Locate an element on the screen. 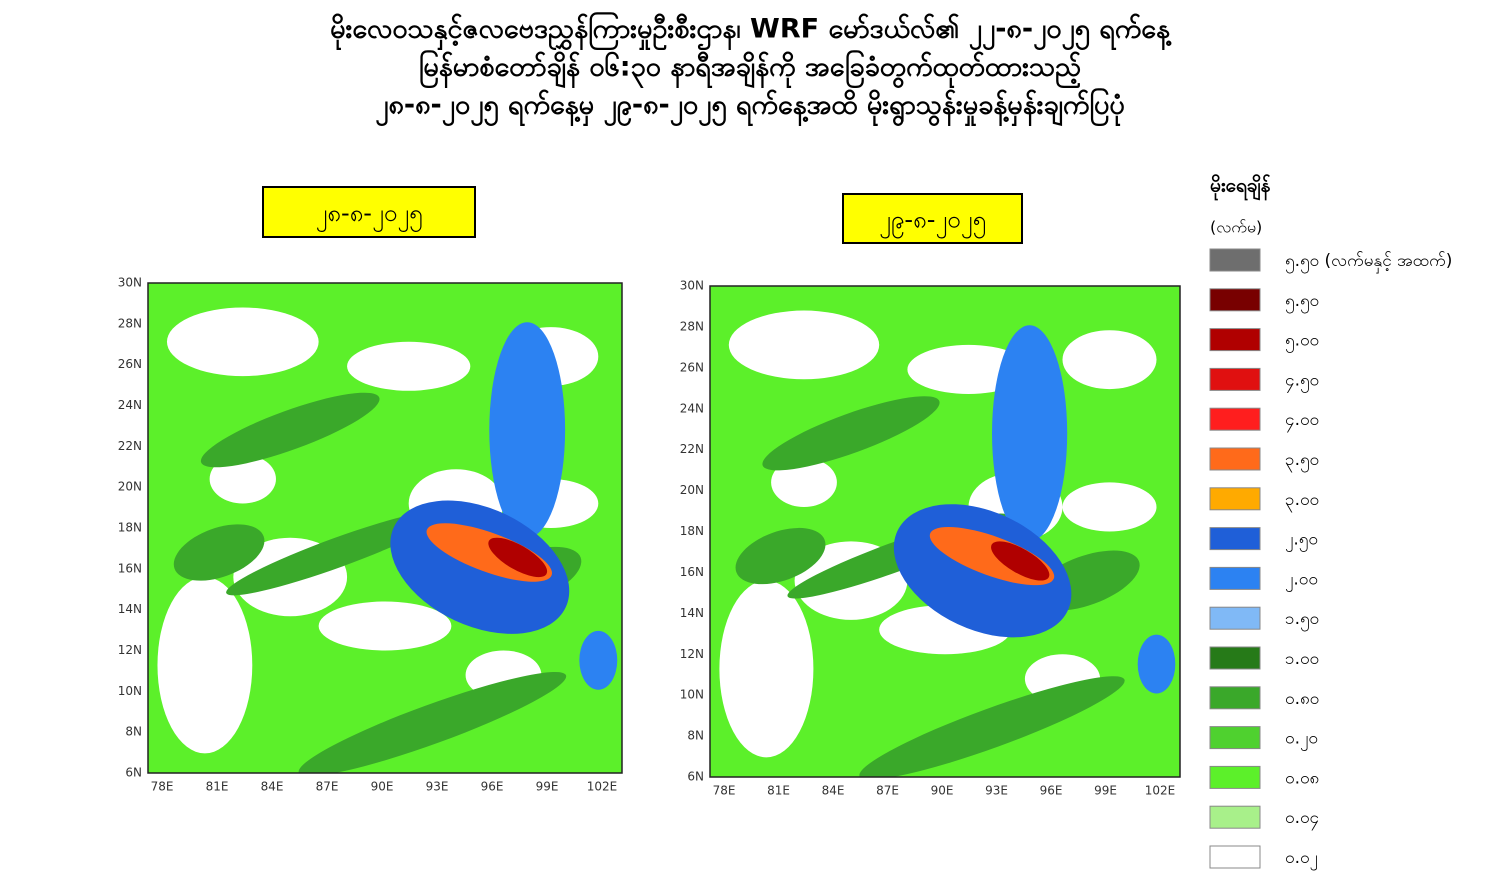  y-axis-label: 12N is located at coordinates (692, 654).